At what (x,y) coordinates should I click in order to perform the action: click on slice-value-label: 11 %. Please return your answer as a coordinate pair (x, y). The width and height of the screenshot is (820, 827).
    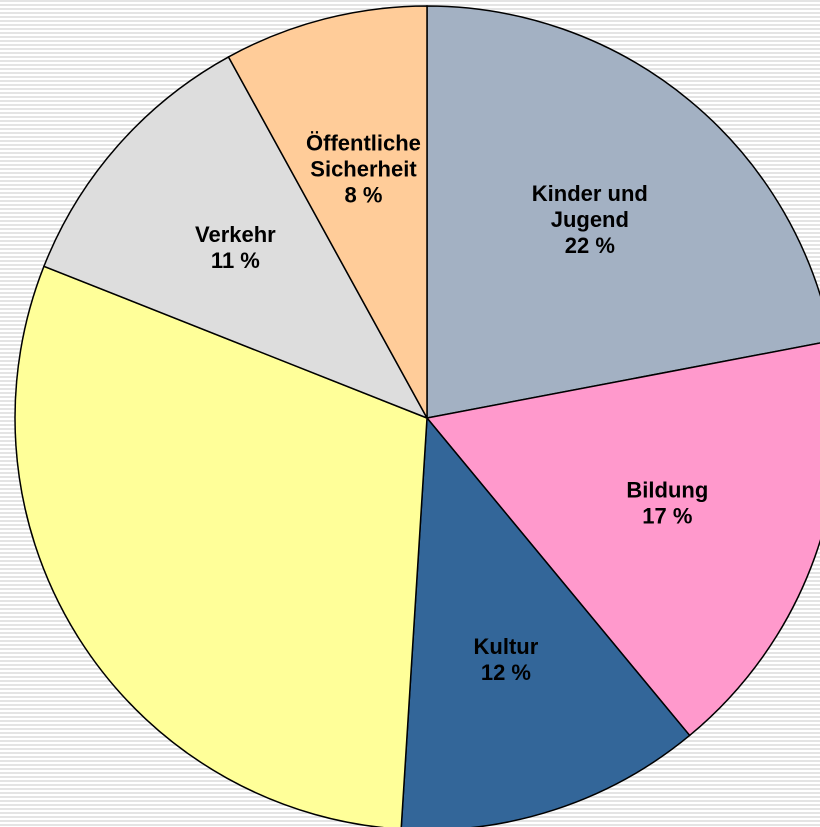
    Looking at the image, I should click on (235, 260).